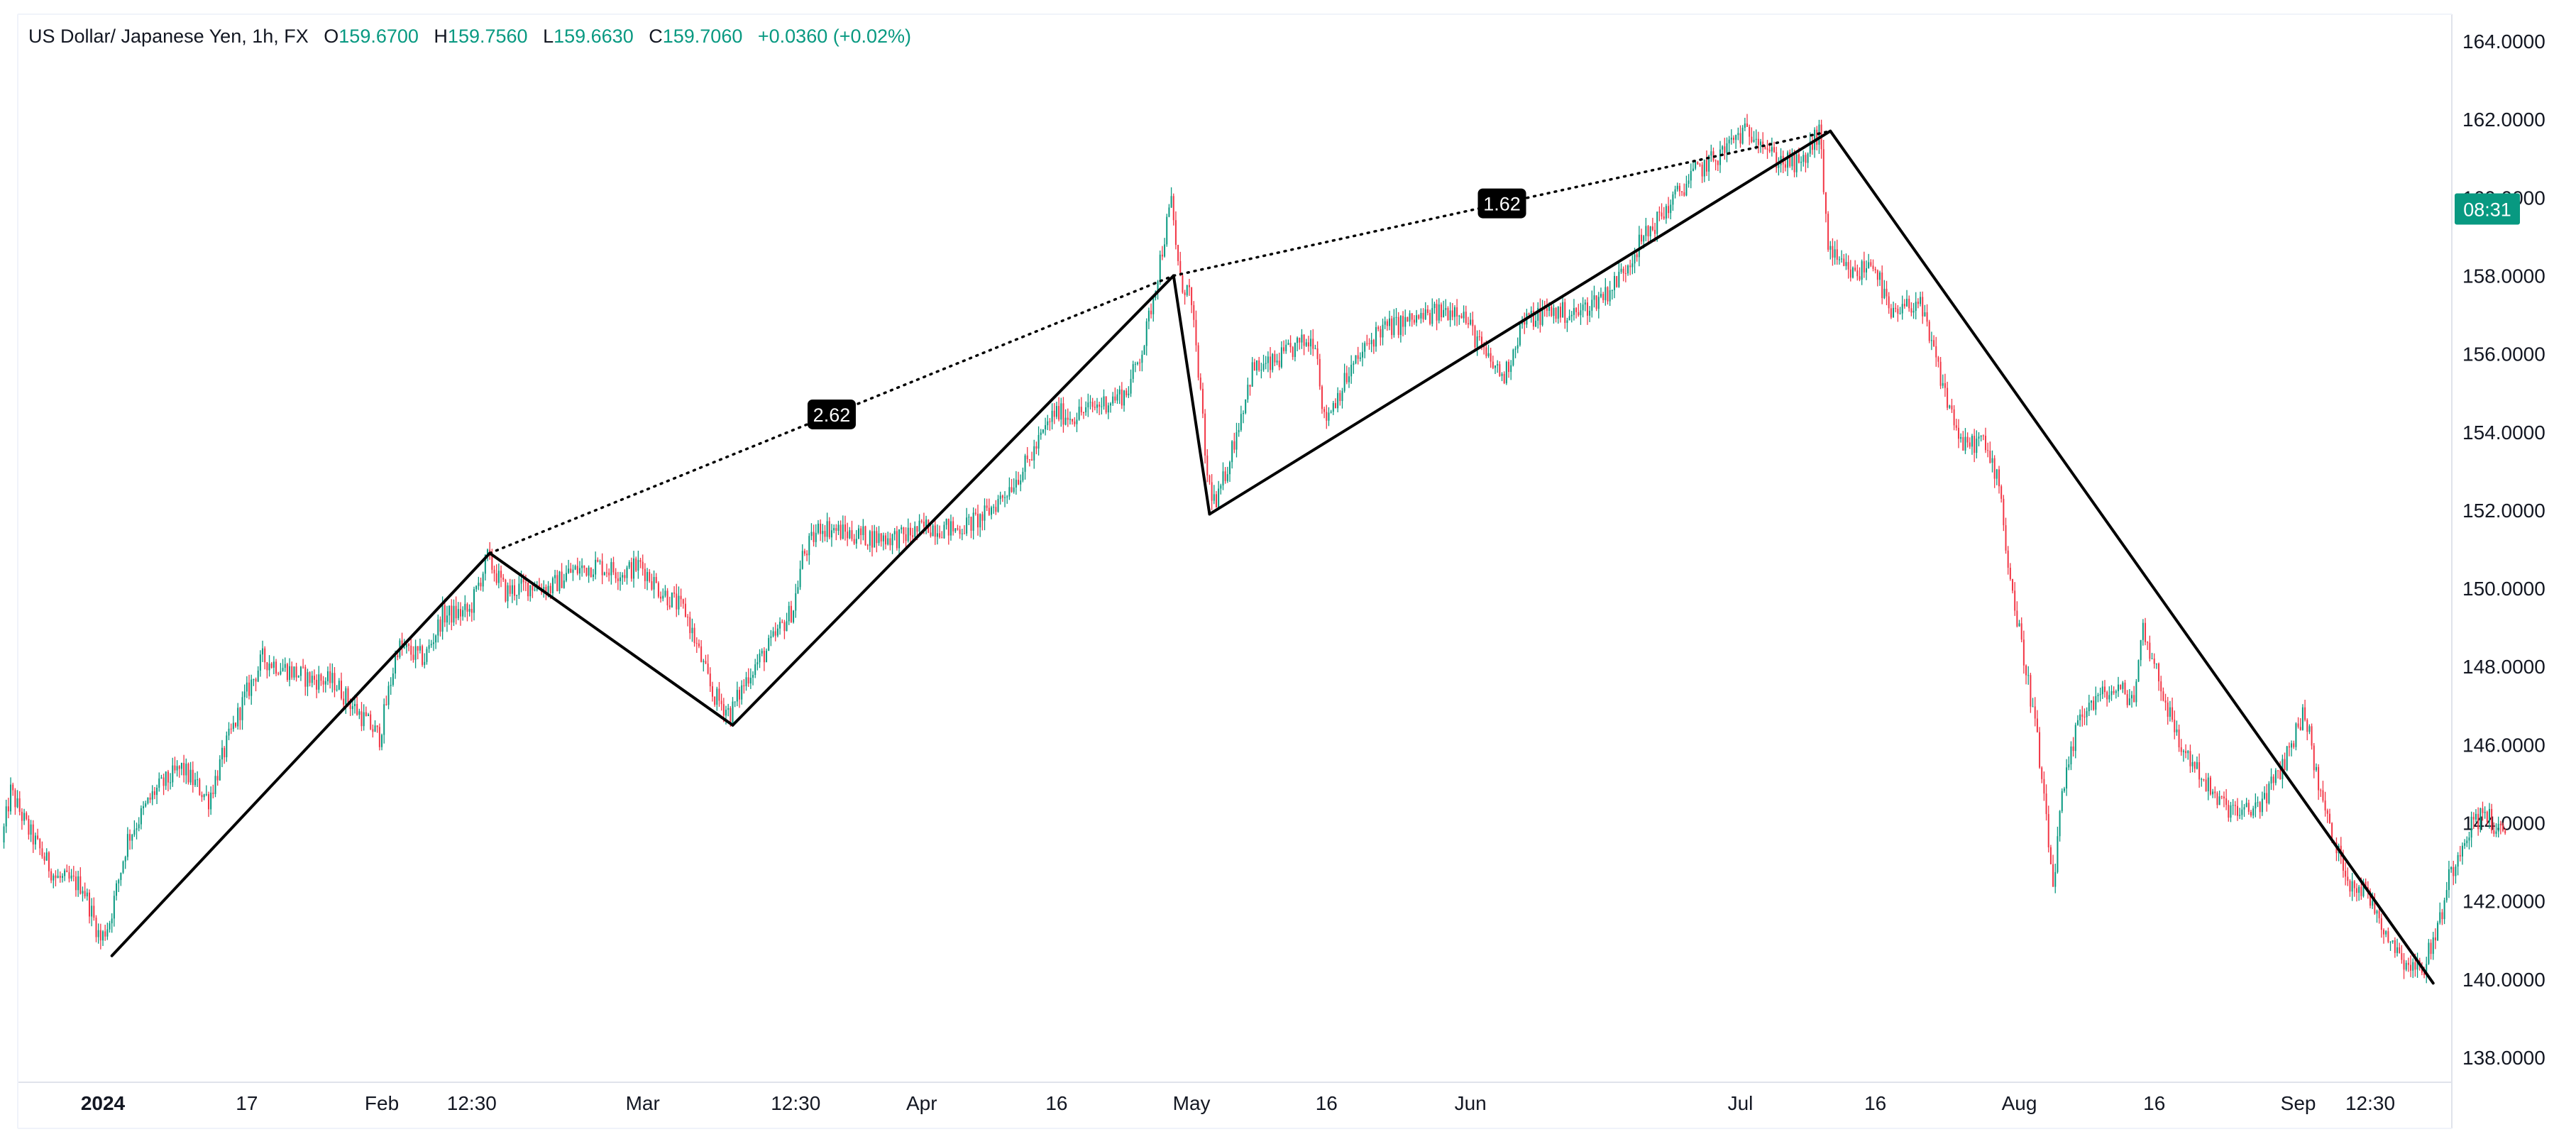  I want to click on price-tick-label: 144.0000, so click(2503, 824).